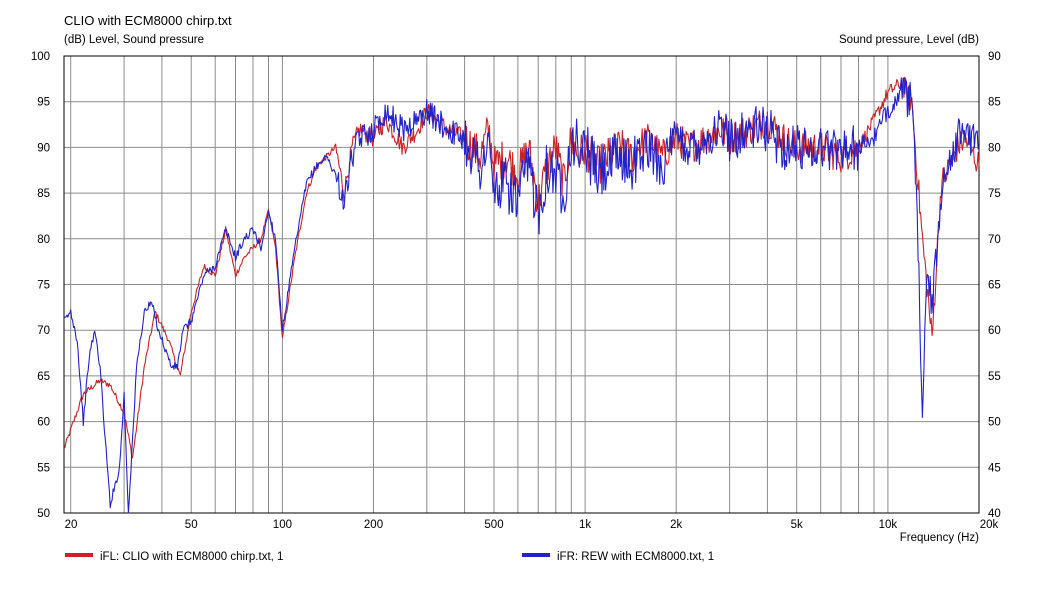  I want to click on legend-swatch-right, so click(536, 555).